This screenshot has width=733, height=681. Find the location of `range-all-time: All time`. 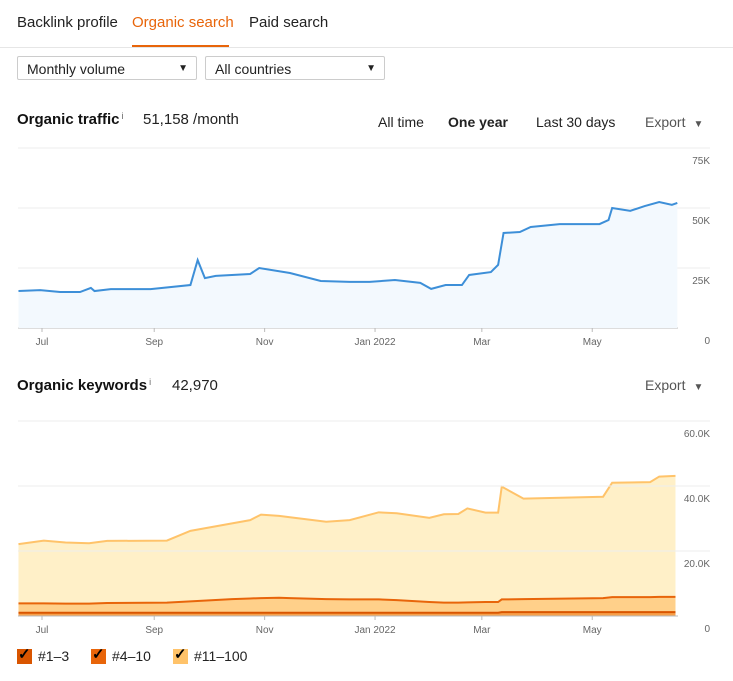

range-all-time: All time is located at coordinates (401, 122).